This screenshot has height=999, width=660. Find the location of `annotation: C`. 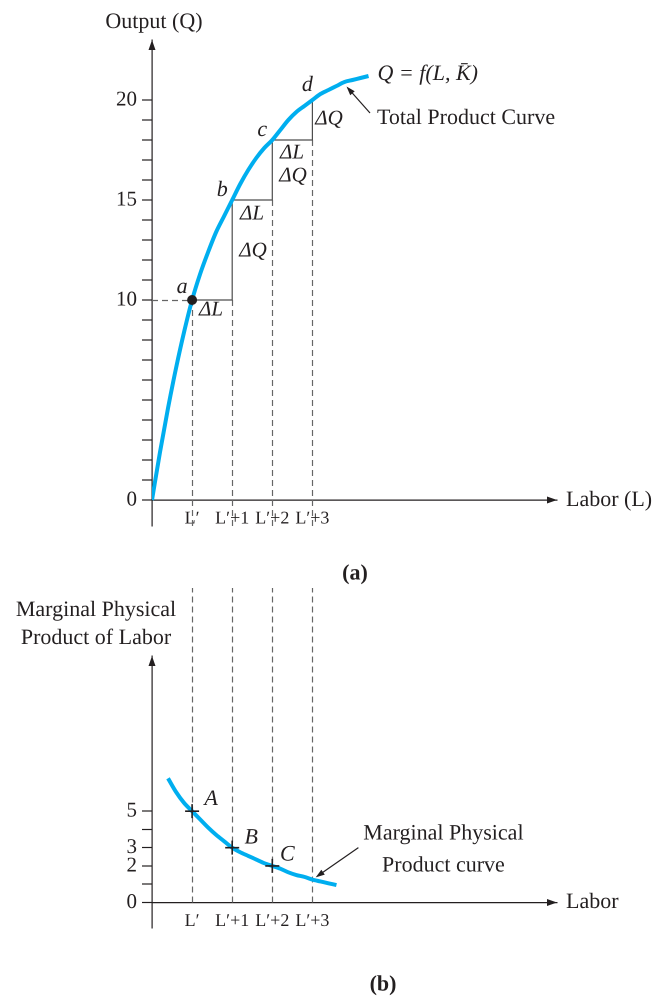

annotation: C is located at coordinates (287, 853).